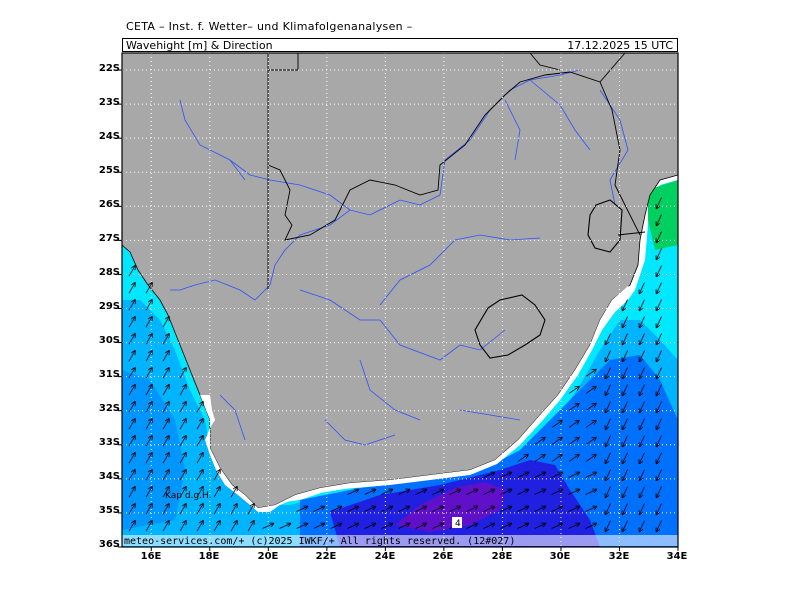 The image size is (800, 600). Describe the element at coordinates (109, 544) in the screenshot. I see `lat-label: 36S` at that location.